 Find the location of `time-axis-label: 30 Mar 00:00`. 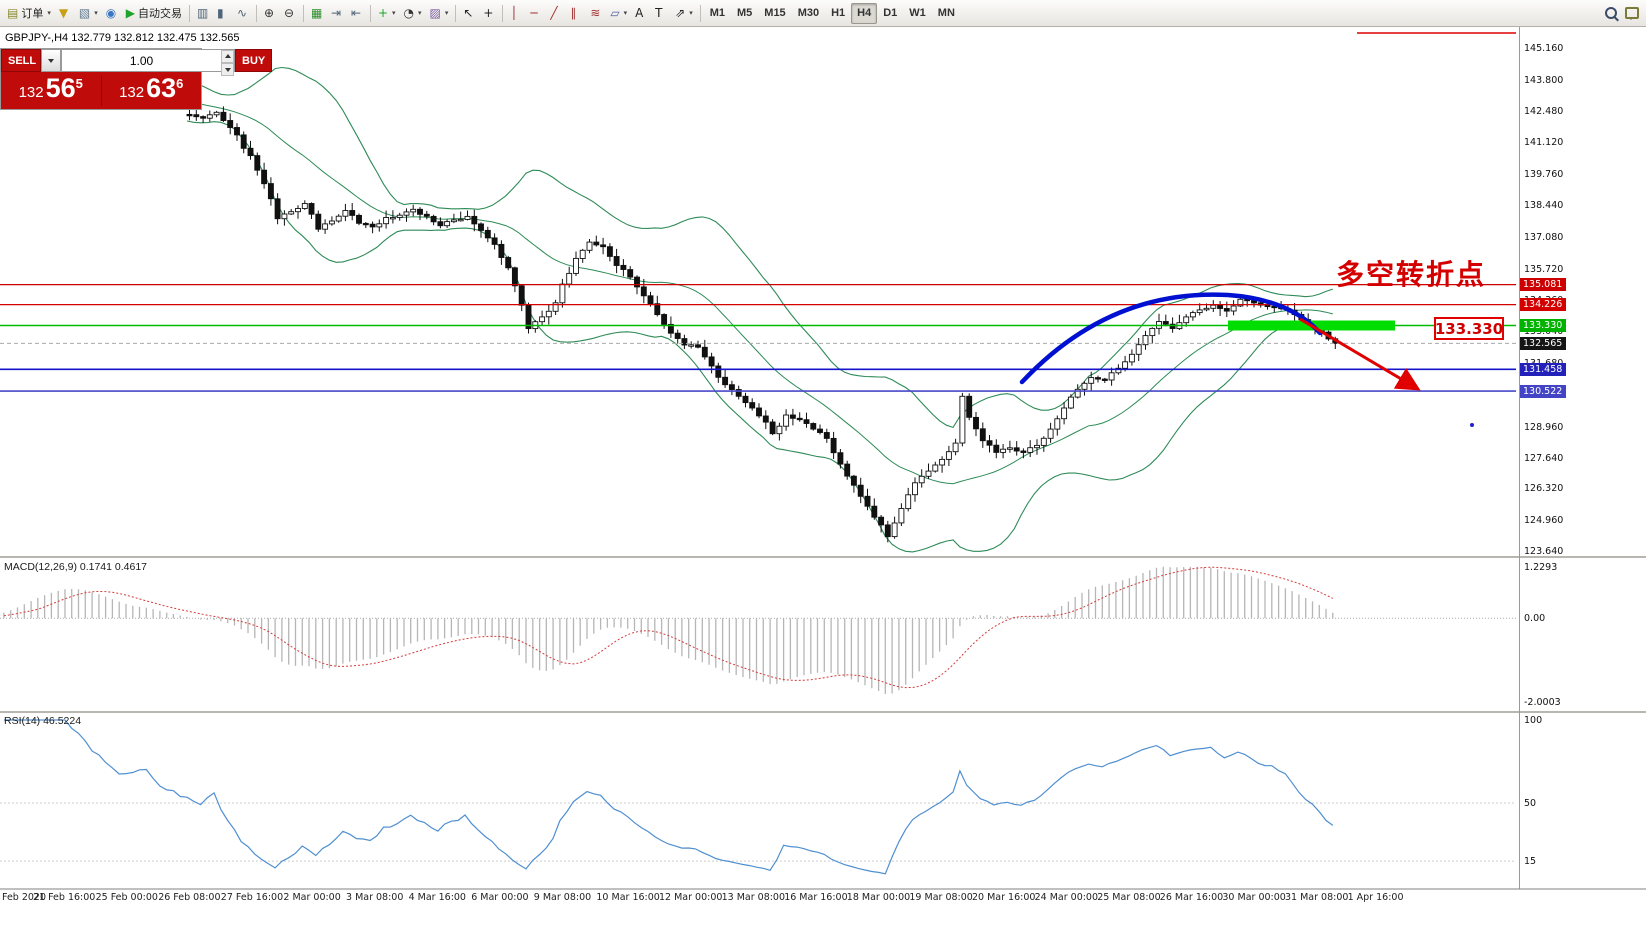

time-axis-label: 30 Mar 00:00 is located at coordinates (1254, 897).